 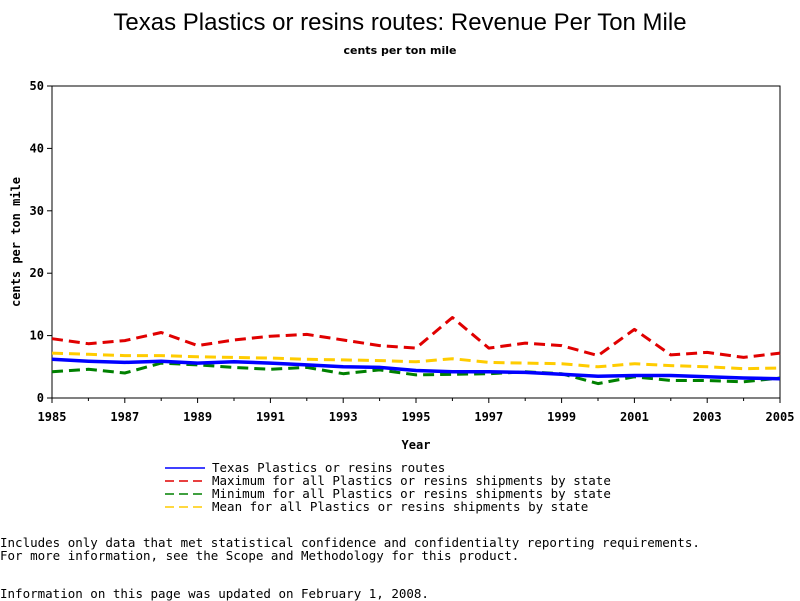 What do you see at coordinates (343, 417) in the screenshot?
I see `x-tick-label: 1993` at bounding box center [343, 417].